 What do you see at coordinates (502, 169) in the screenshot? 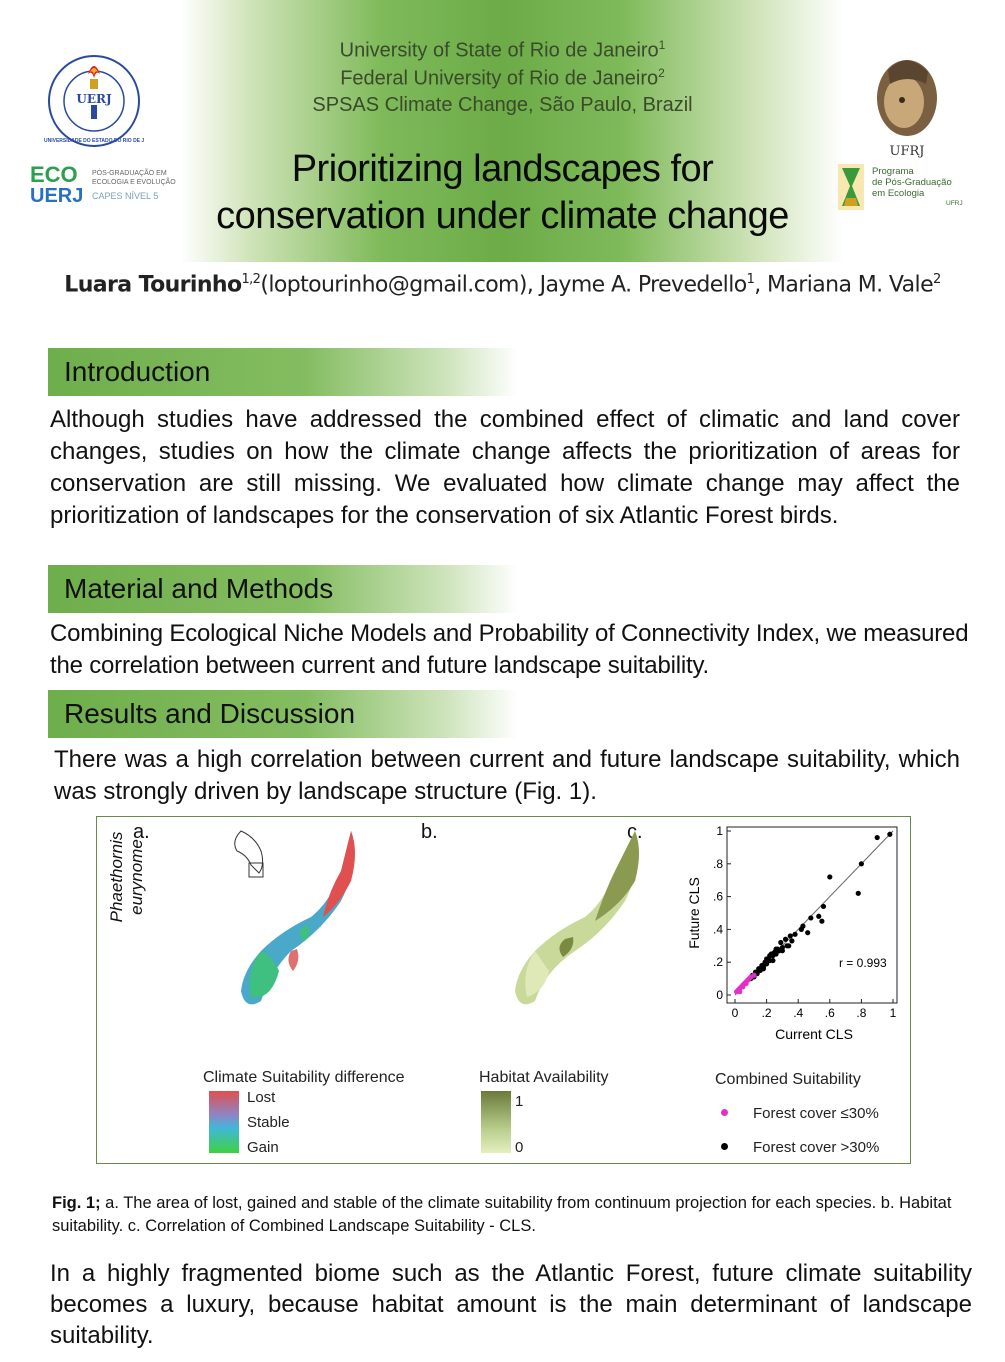
I see `title-line-1: Prioritizing landscapes for` at bounding box center [502, 169].